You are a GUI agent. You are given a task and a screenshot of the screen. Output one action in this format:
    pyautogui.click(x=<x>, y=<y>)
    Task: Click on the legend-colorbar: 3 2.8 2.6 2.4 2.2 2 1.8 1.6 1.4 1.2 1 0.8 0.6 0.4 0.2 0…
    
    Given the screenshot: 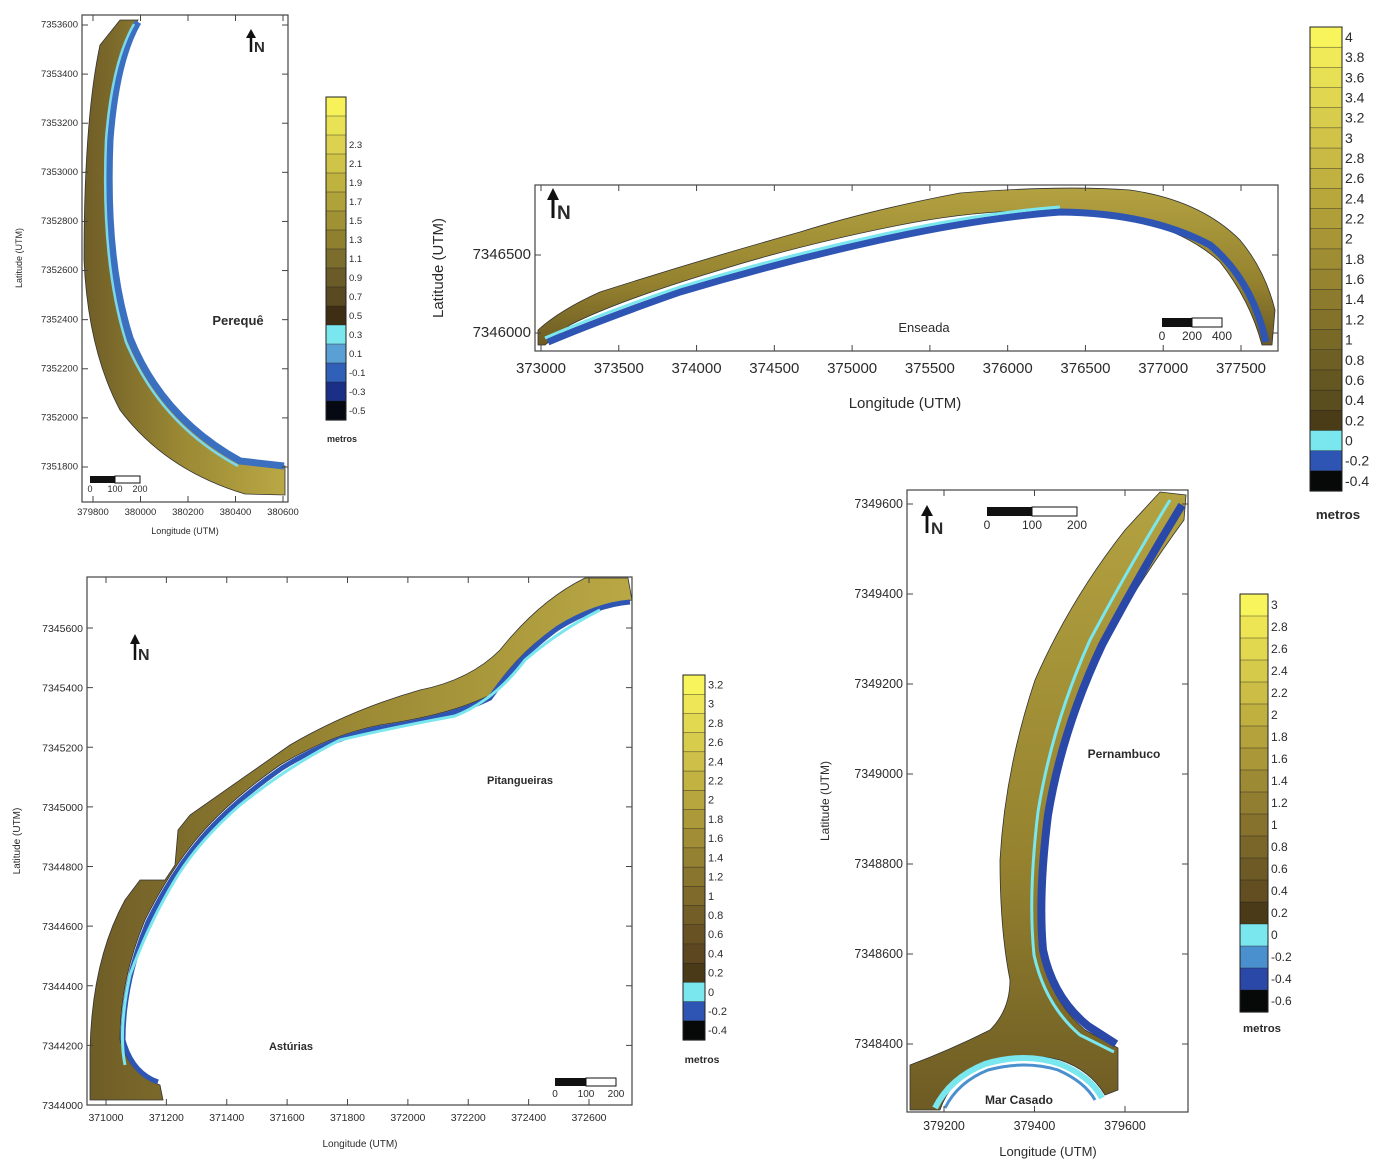 What is the action you would take?
    pyautogui.click(x=1265, y=814)
    